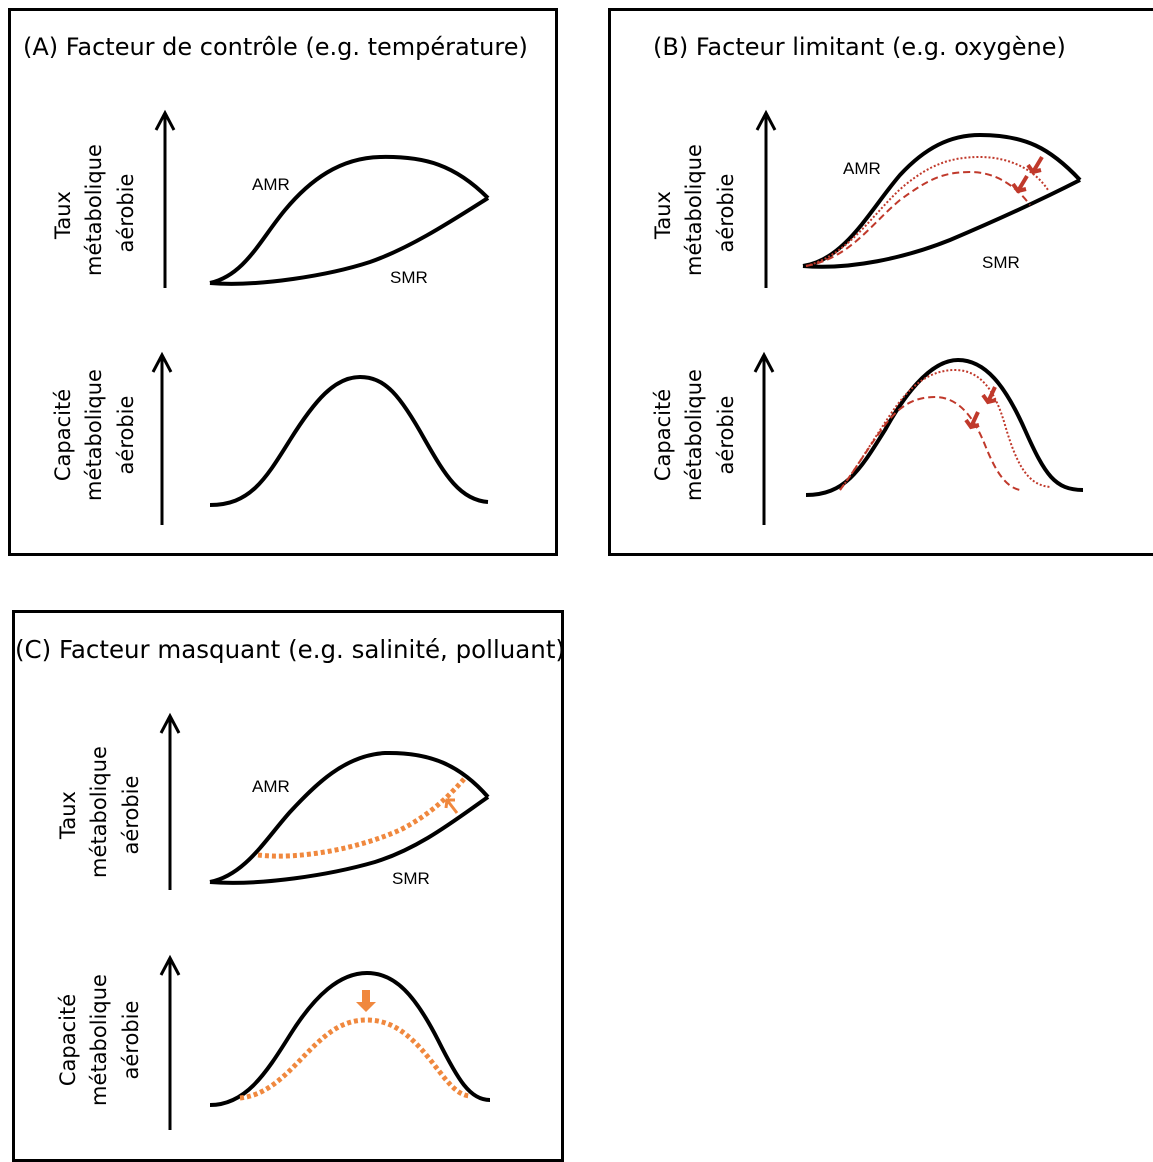 The image size is (1153, 1162). I want to click on panel-c-top-ylabel-line1: Taux, so click(68, 815).